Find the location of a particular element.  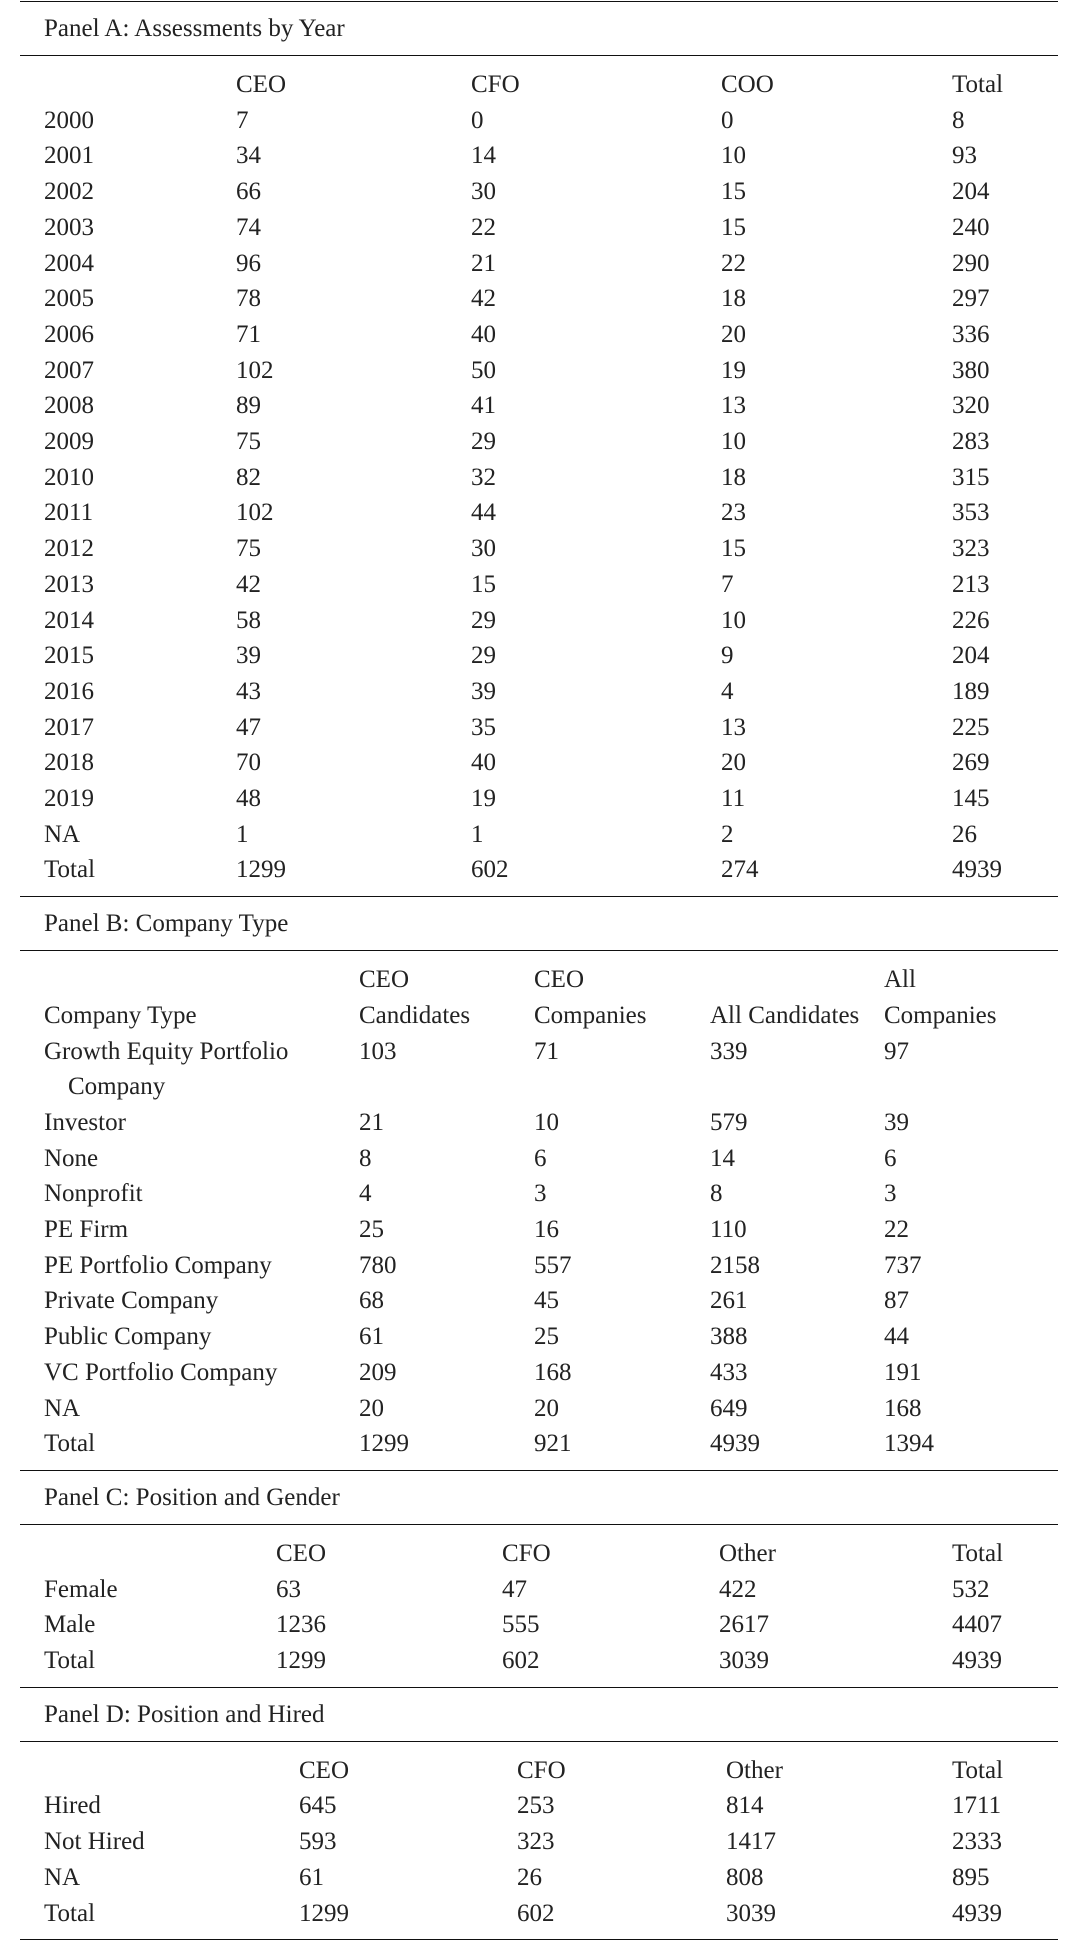

panel-title: Panel B: Company Type is located at coordinates (539, 924).